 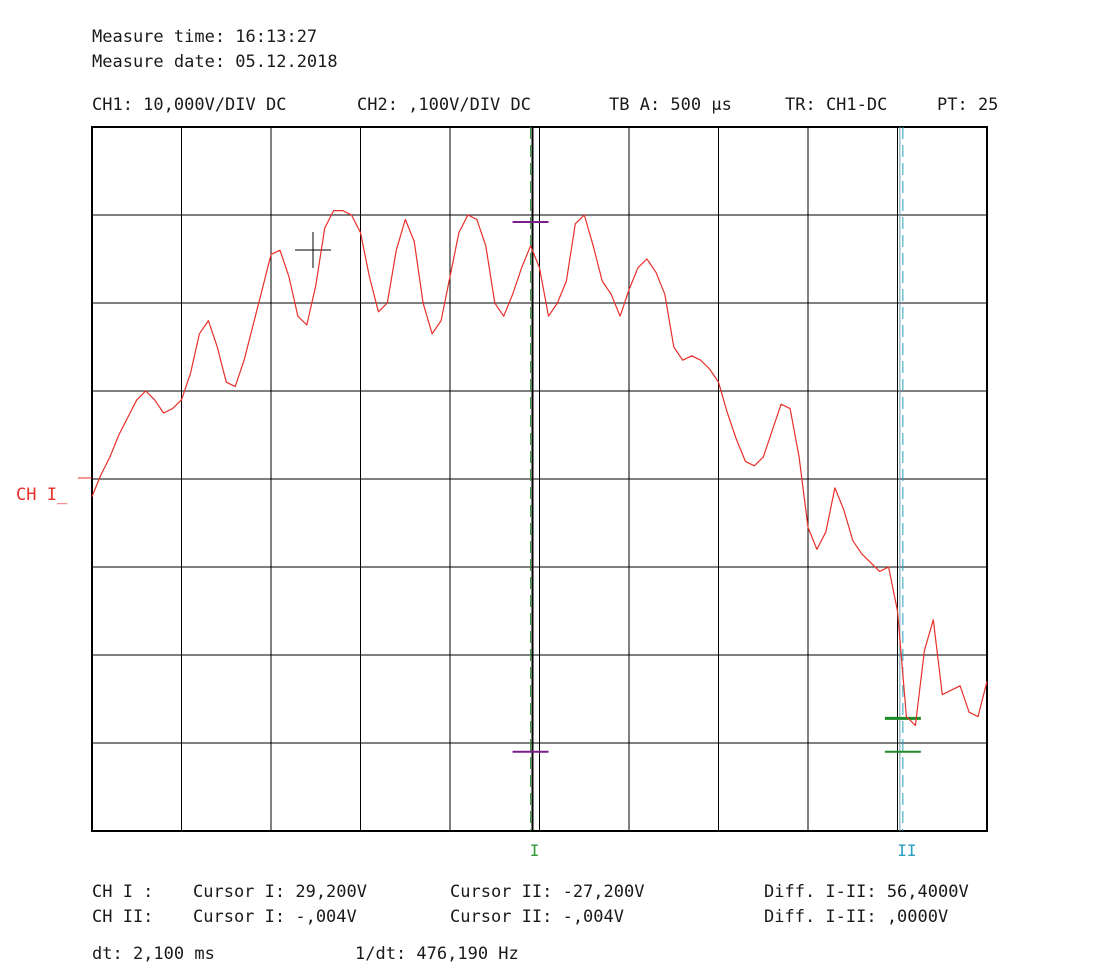 What do you see at coordinates (906, 850) in the screenshot?
I see `cursor-2-label: II` at bounding box center [906, 850].